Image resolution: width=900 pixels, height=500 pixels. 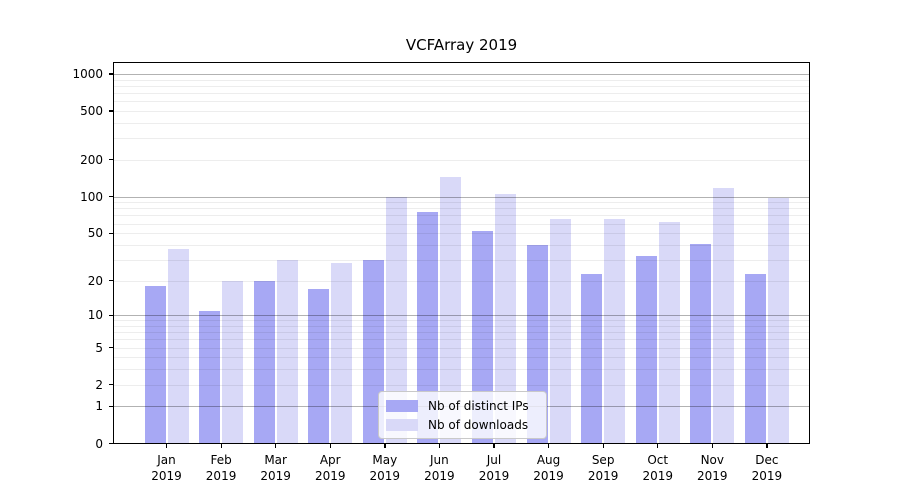 What do you see at coordinates (657, 468) in the screenshot?
I see `x-tick-label: Oct 2019` at bounding box center [657, 468].